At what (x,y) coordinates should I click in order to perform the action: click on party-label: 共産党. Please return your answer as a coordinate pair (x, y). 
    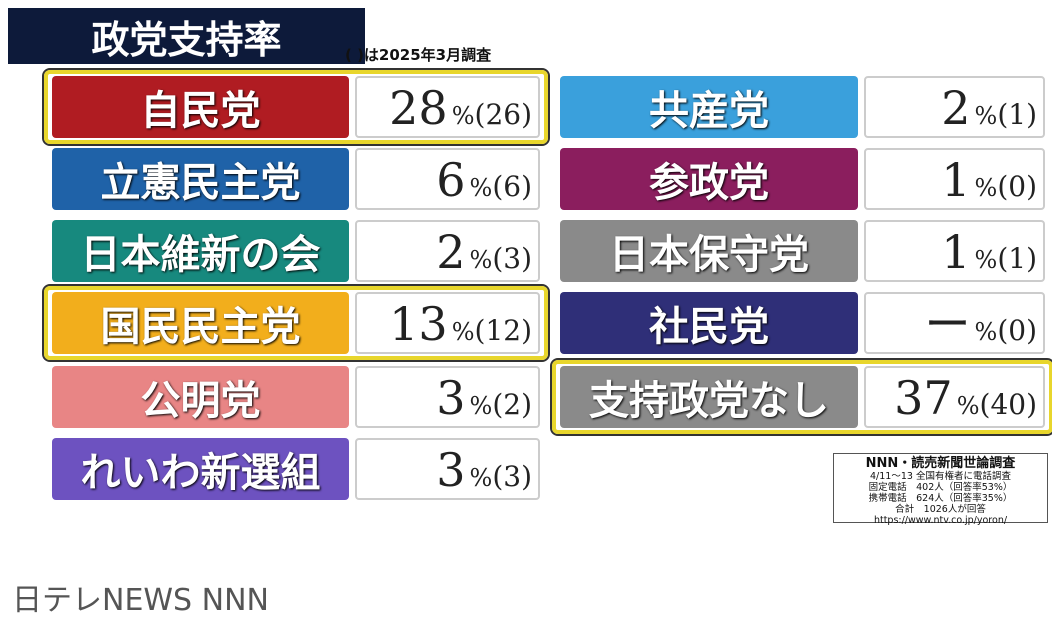
    Looking at the image, I should click on (709, 107).